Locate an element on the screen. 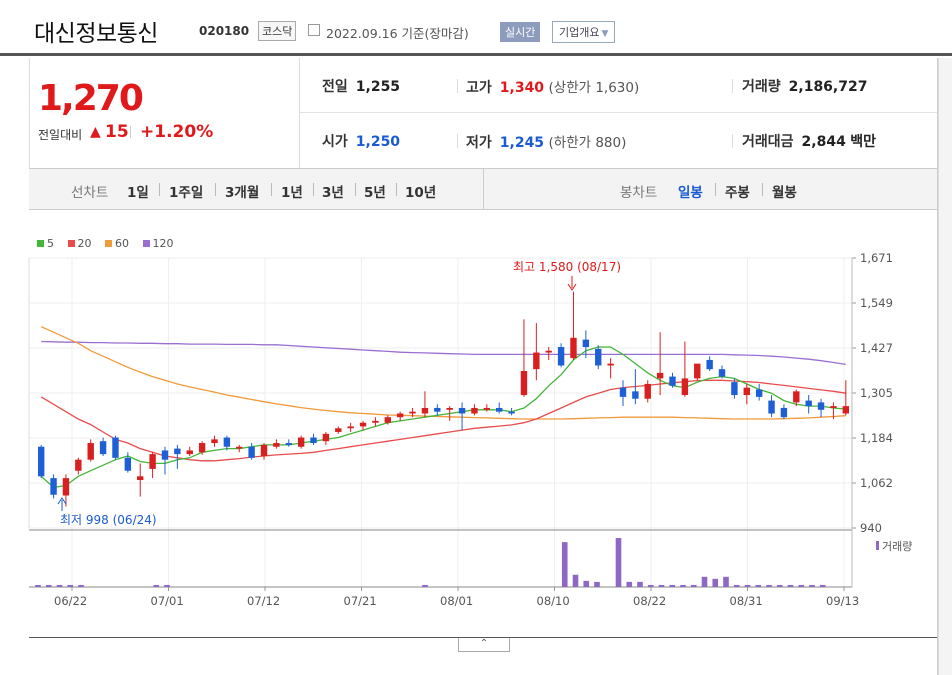 This screenshot has width=952, height=675. up-arrow-icon is located at coordinates (62, 501).